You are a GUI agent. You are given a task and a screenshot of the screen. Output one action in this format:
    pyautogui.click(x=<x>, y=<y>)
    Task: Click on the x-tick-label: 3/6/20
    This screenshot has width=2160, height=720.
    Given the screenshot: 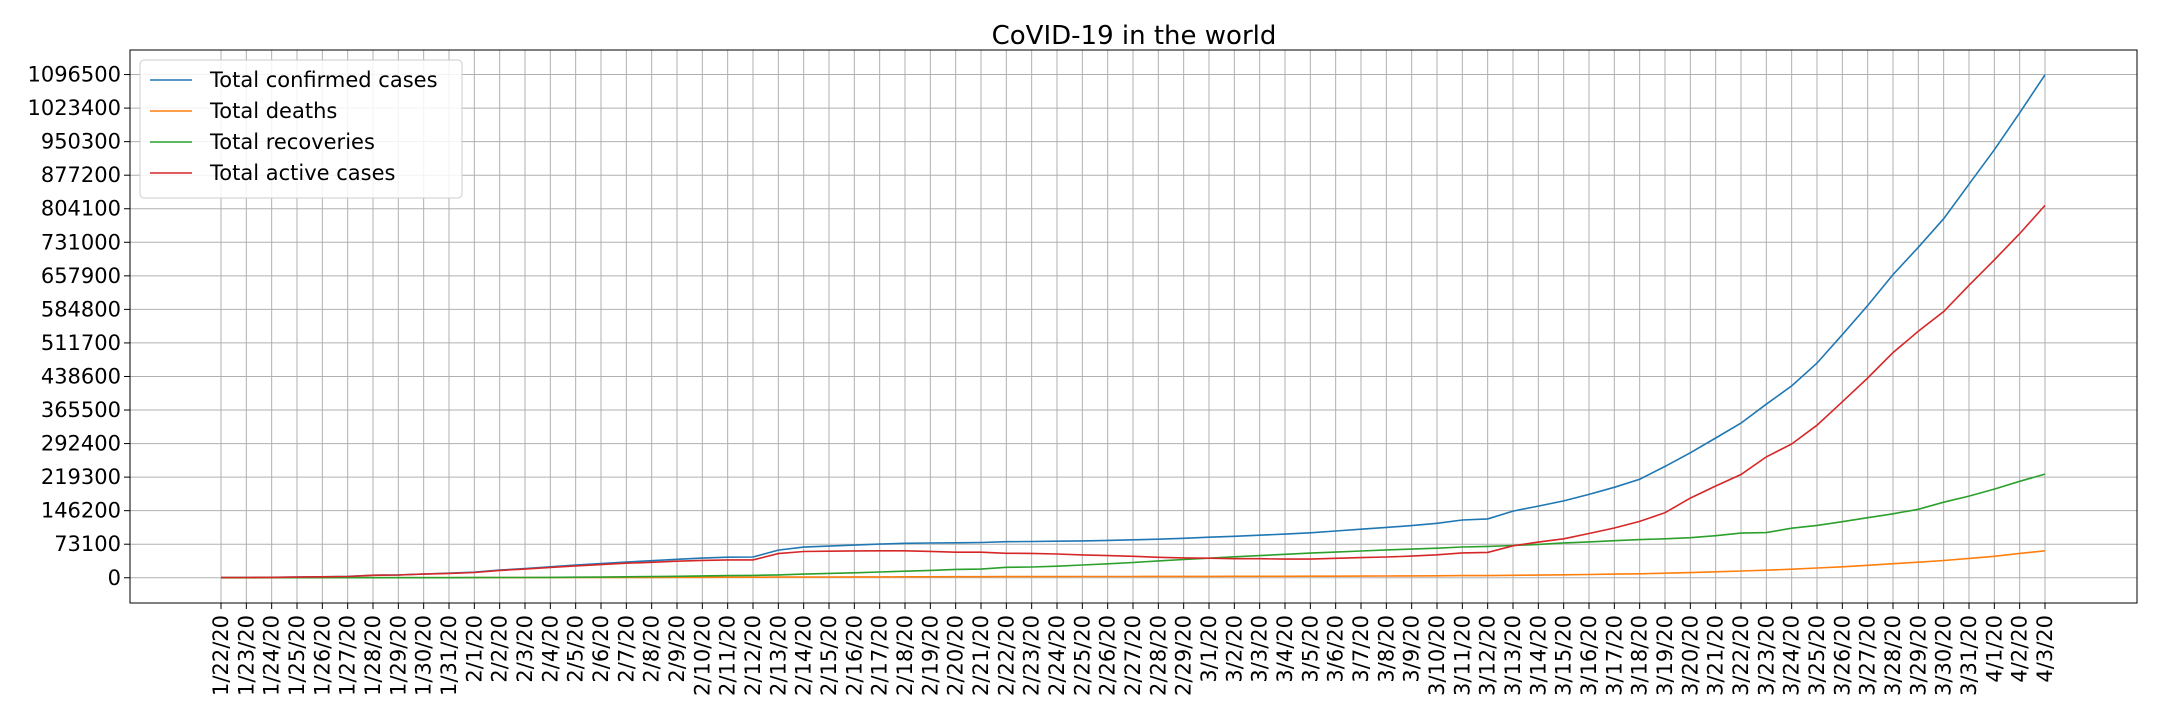 What is the action you would take?
    pyautogui.click(x=1336, y=649)
    